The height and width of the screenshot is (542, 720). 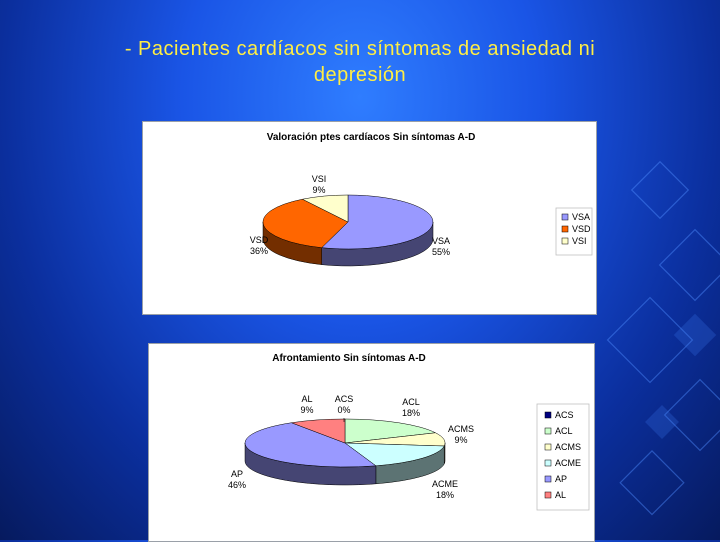 I want to click on slice-value-vsi: 9%, so click(x=318, y=190).